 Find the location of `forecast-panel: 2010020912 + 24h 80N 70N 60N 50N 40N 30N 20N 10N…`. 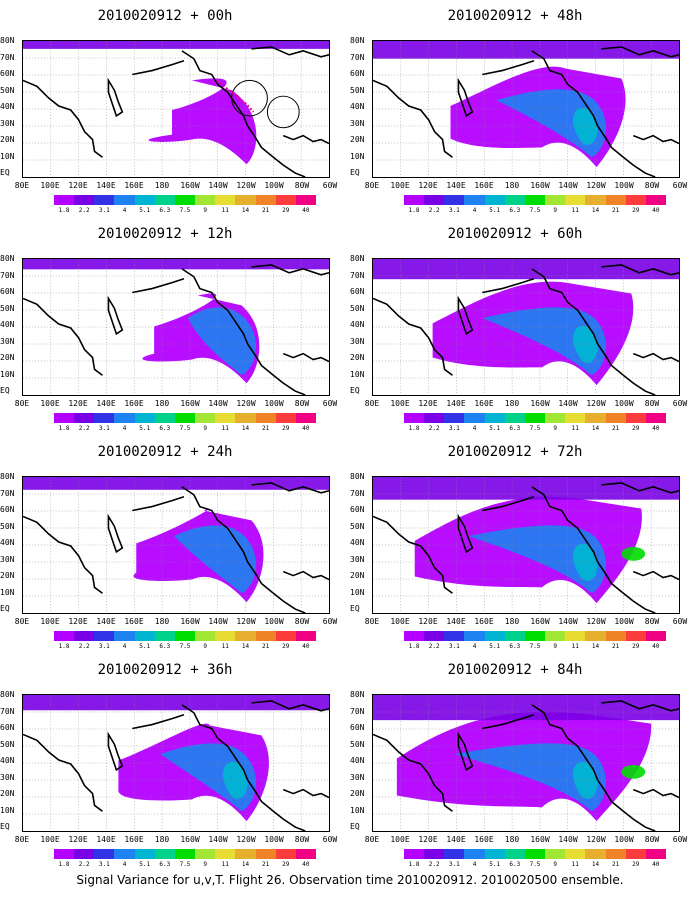

forecast-panel: 2010020912 + 24h 80N 70N 60N 50N 40N 30N 20N 10N… is located at coordinates (175, 545).